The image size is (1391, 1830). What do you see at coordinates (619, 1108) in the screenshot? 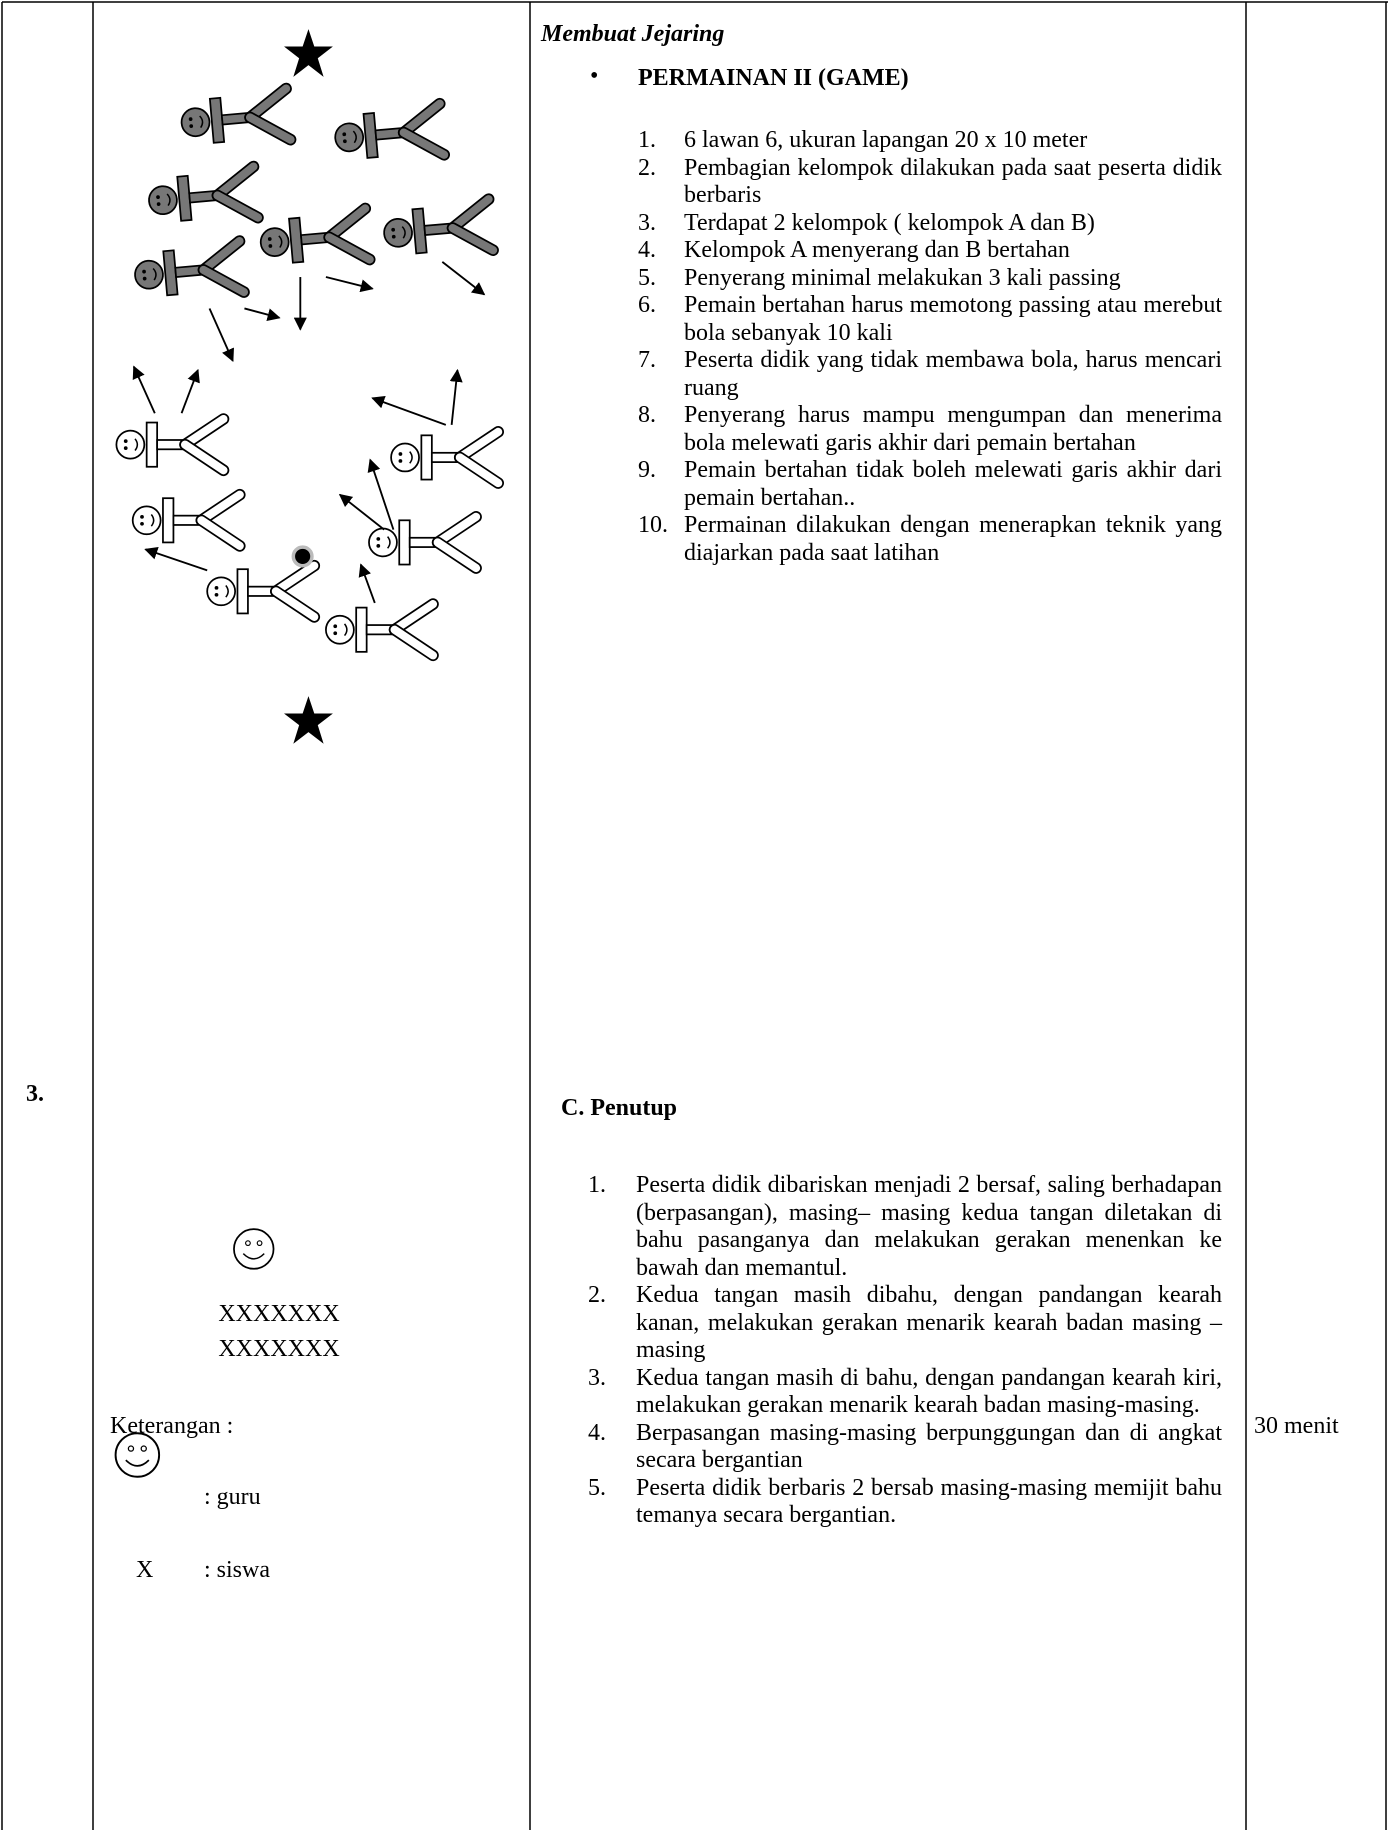
I see `closing-title: C. Penutup` at bounding box center [619, 1108].